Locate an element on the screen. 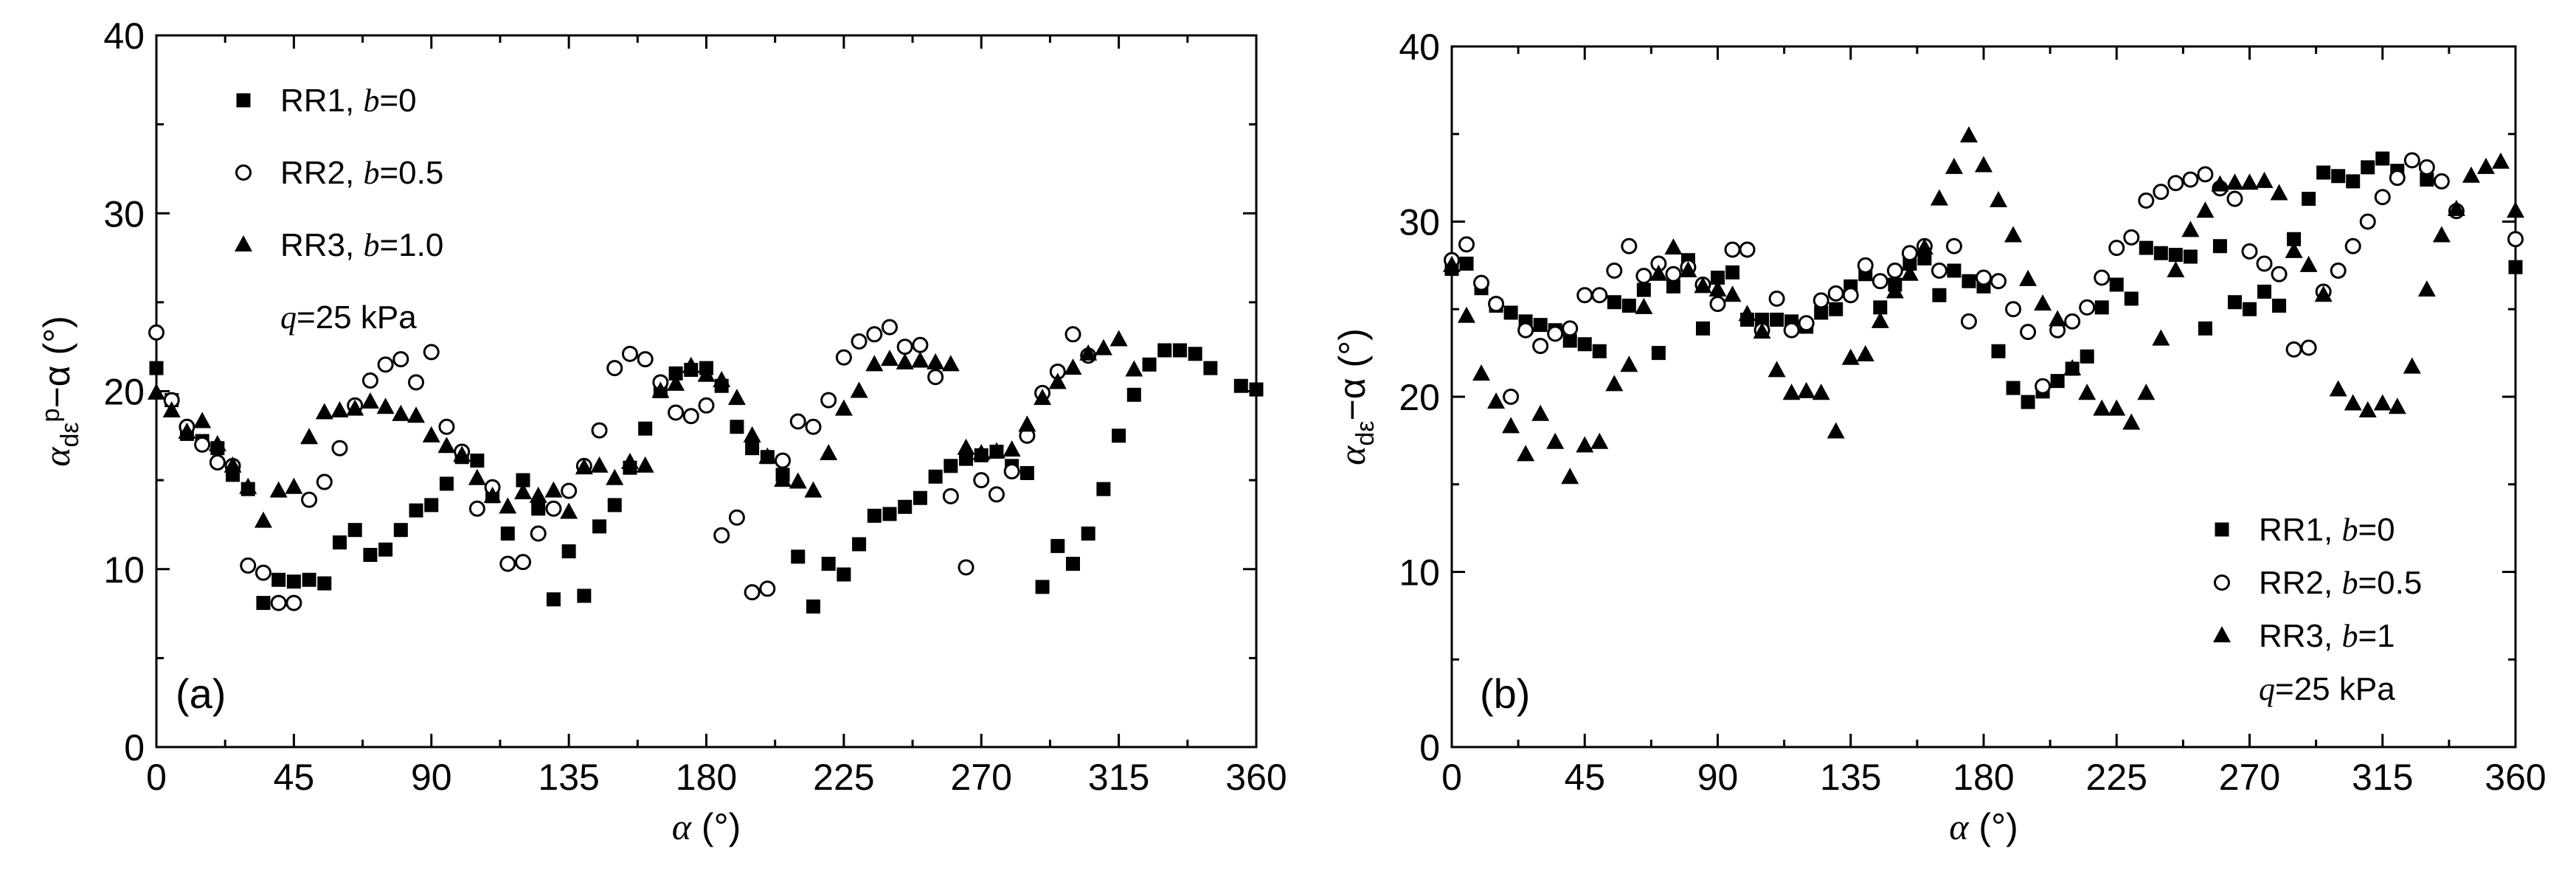 The width and height of the screenshot is (2576, 882). series-circle is located at coordinates (1984, 278).